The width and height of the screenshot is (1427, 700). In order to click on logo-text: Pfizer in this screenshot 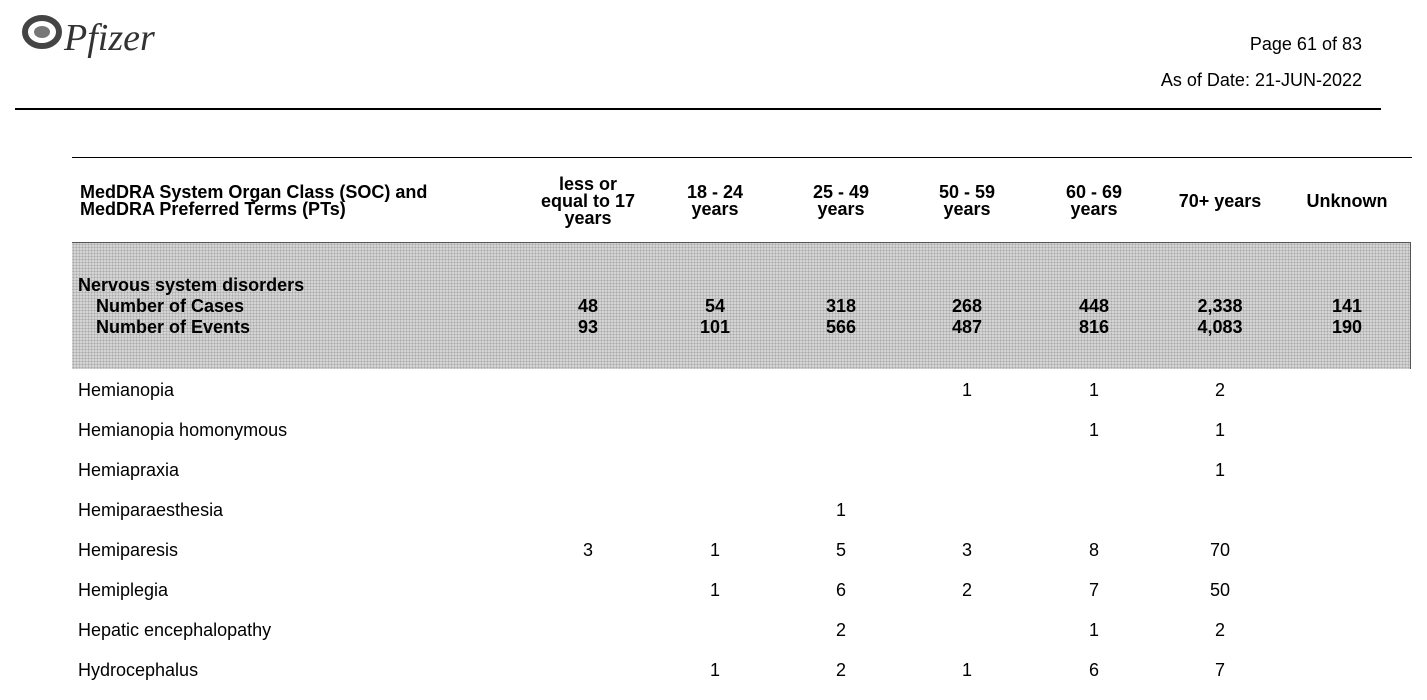, I will do `click(109, 38)`.